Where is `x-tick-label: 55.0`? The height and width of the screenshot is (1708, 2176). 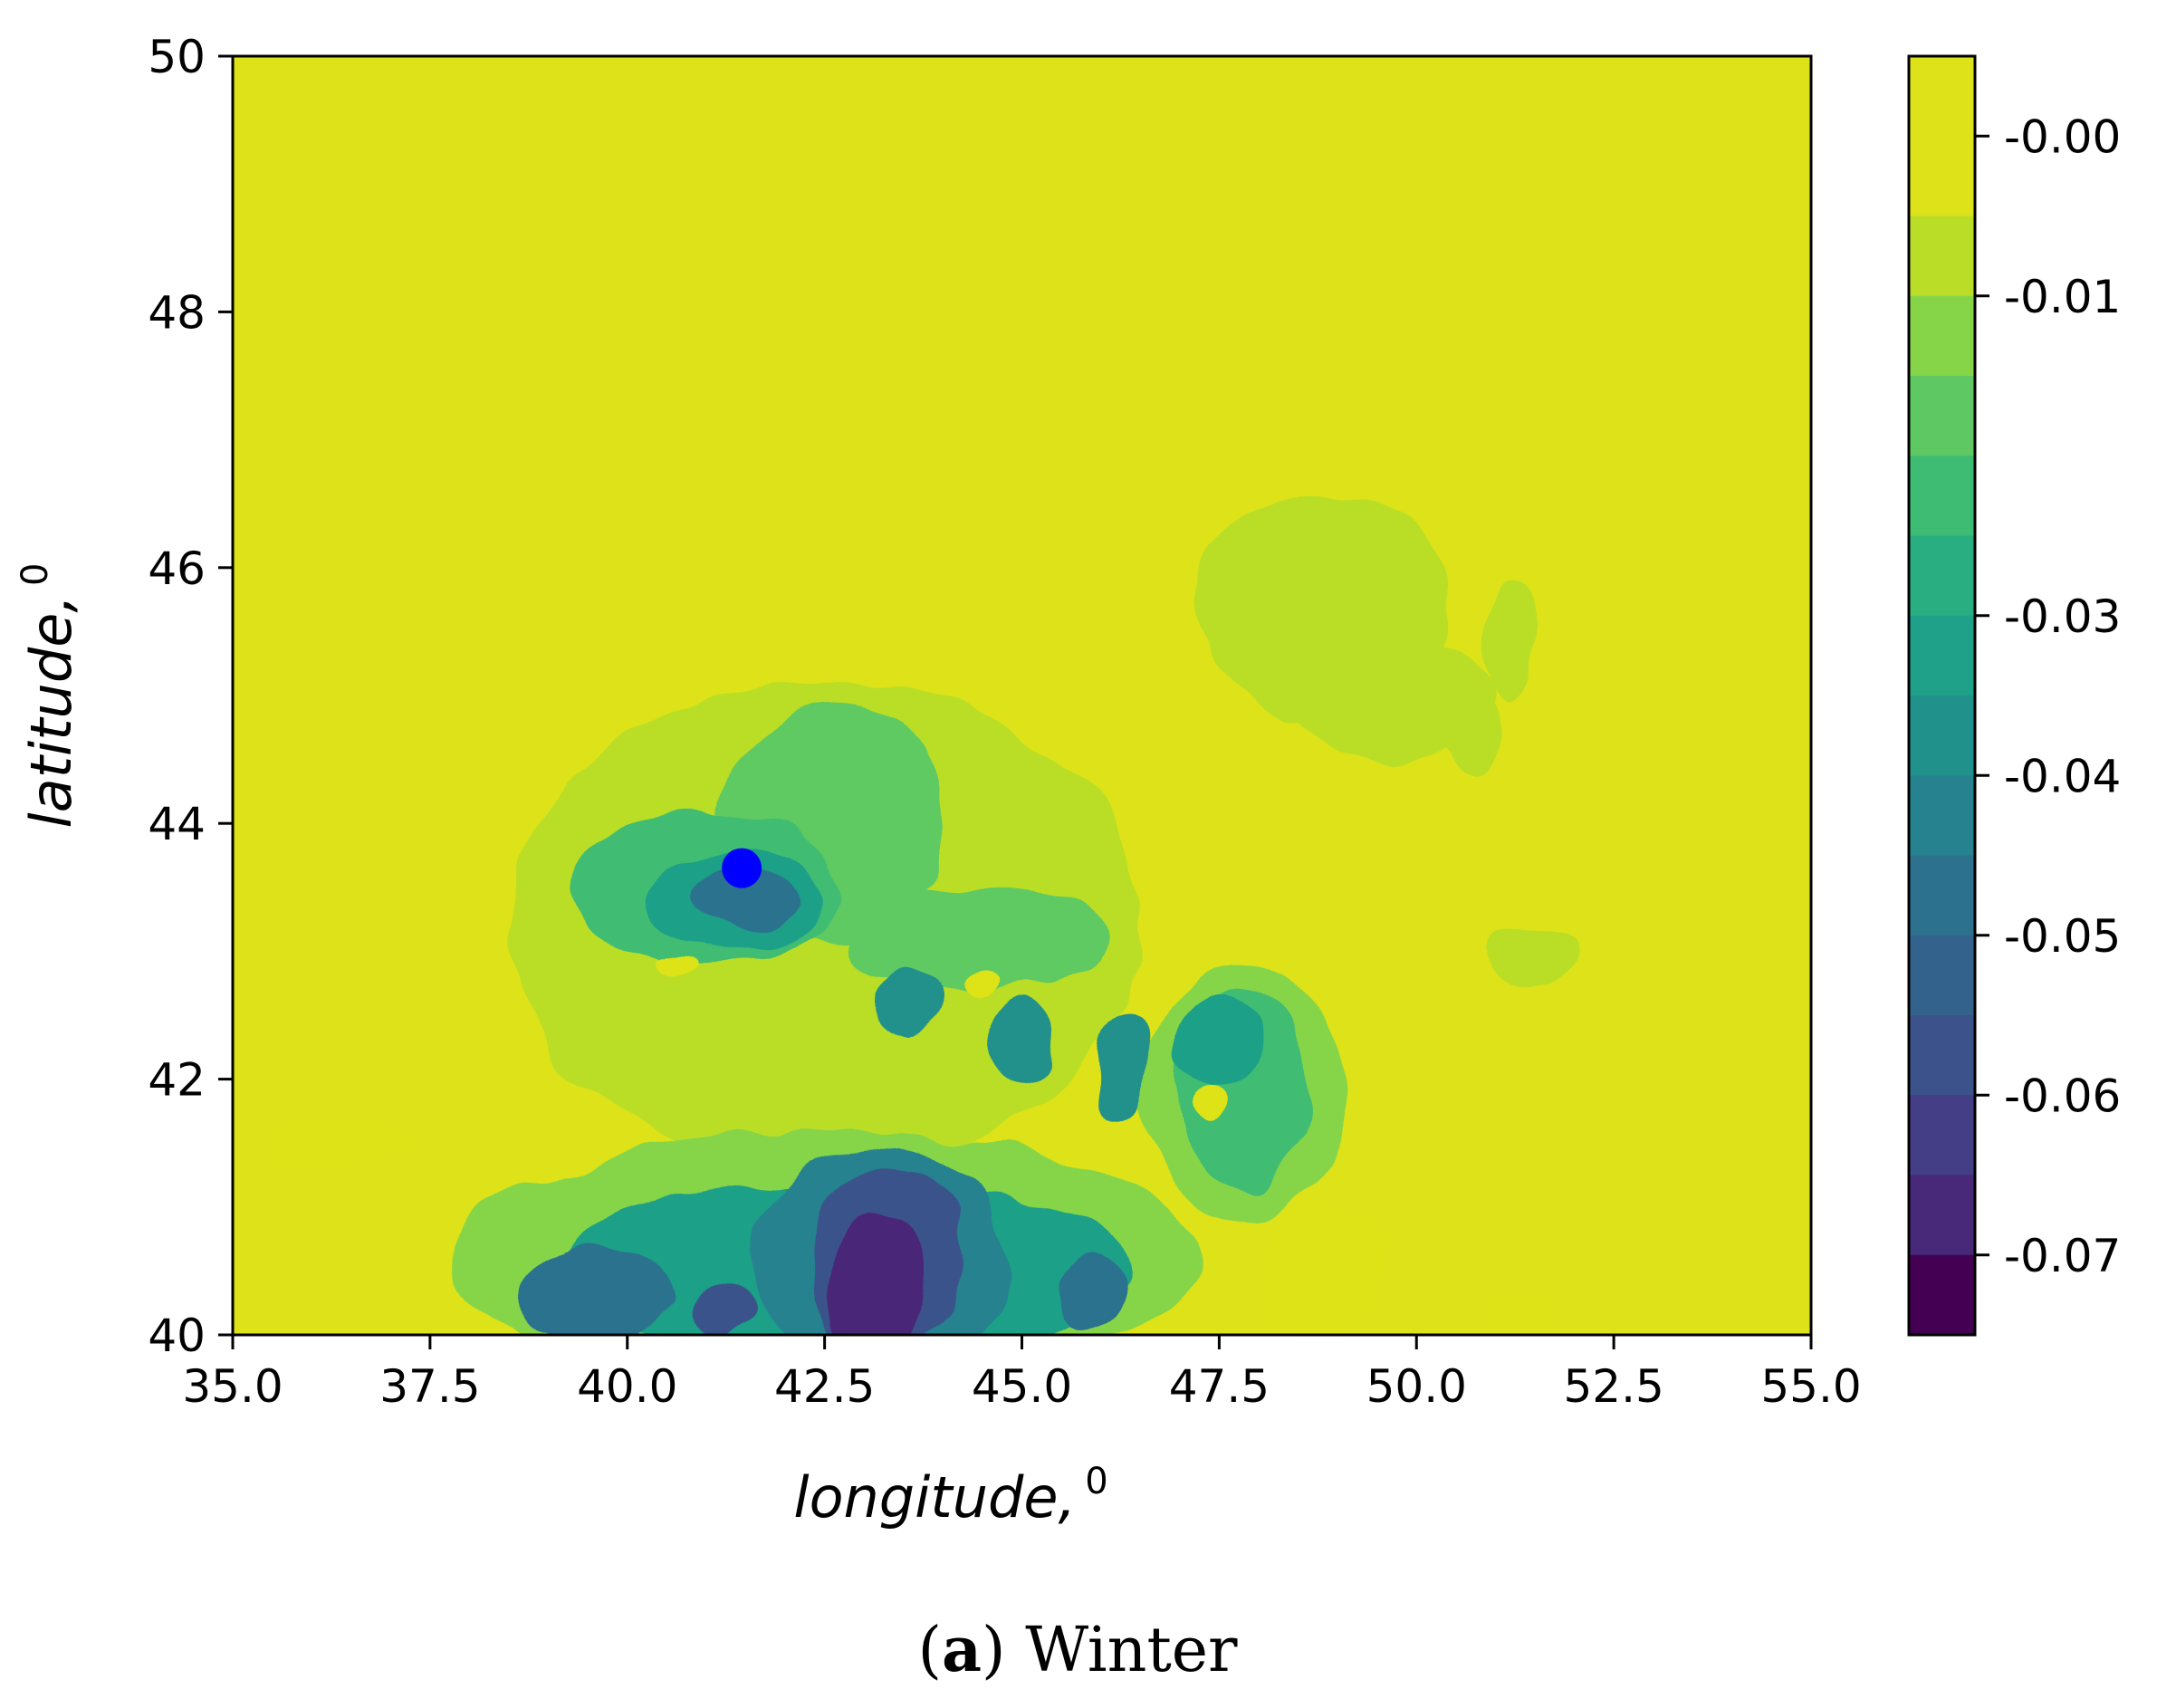
x-tick-label: 55.0 is located at coordinates (1810, 1386).